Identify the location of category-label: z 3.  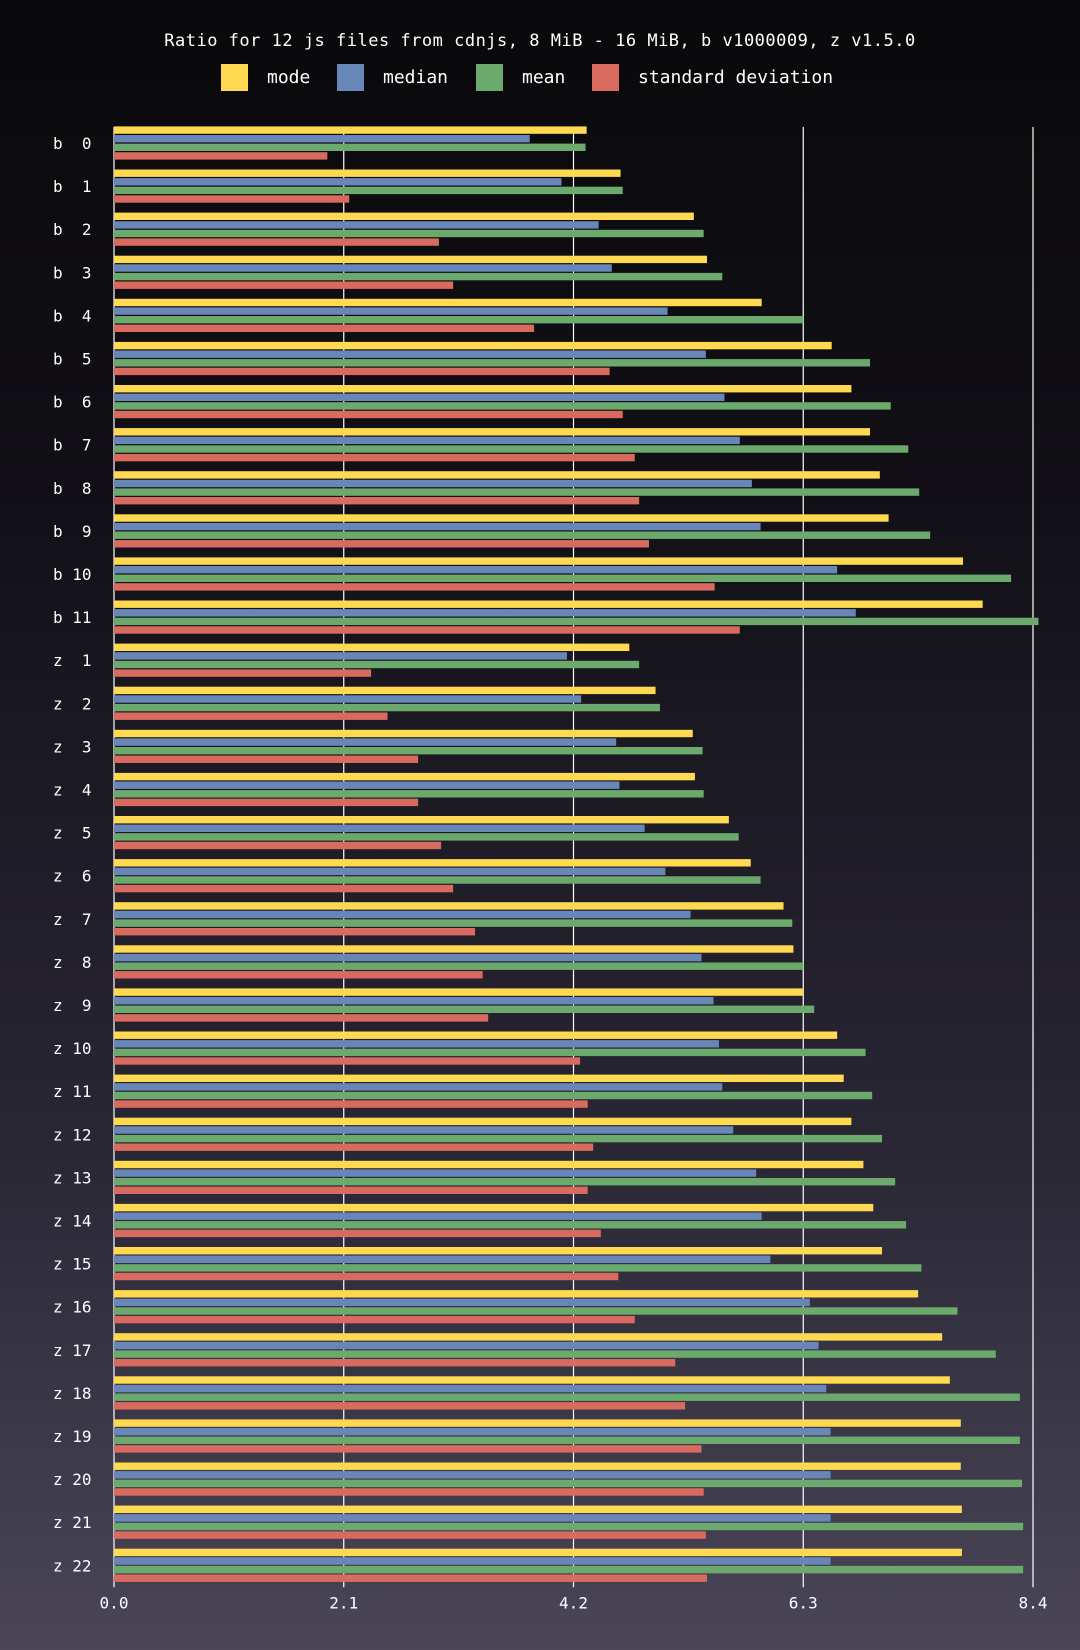
(72, 746).